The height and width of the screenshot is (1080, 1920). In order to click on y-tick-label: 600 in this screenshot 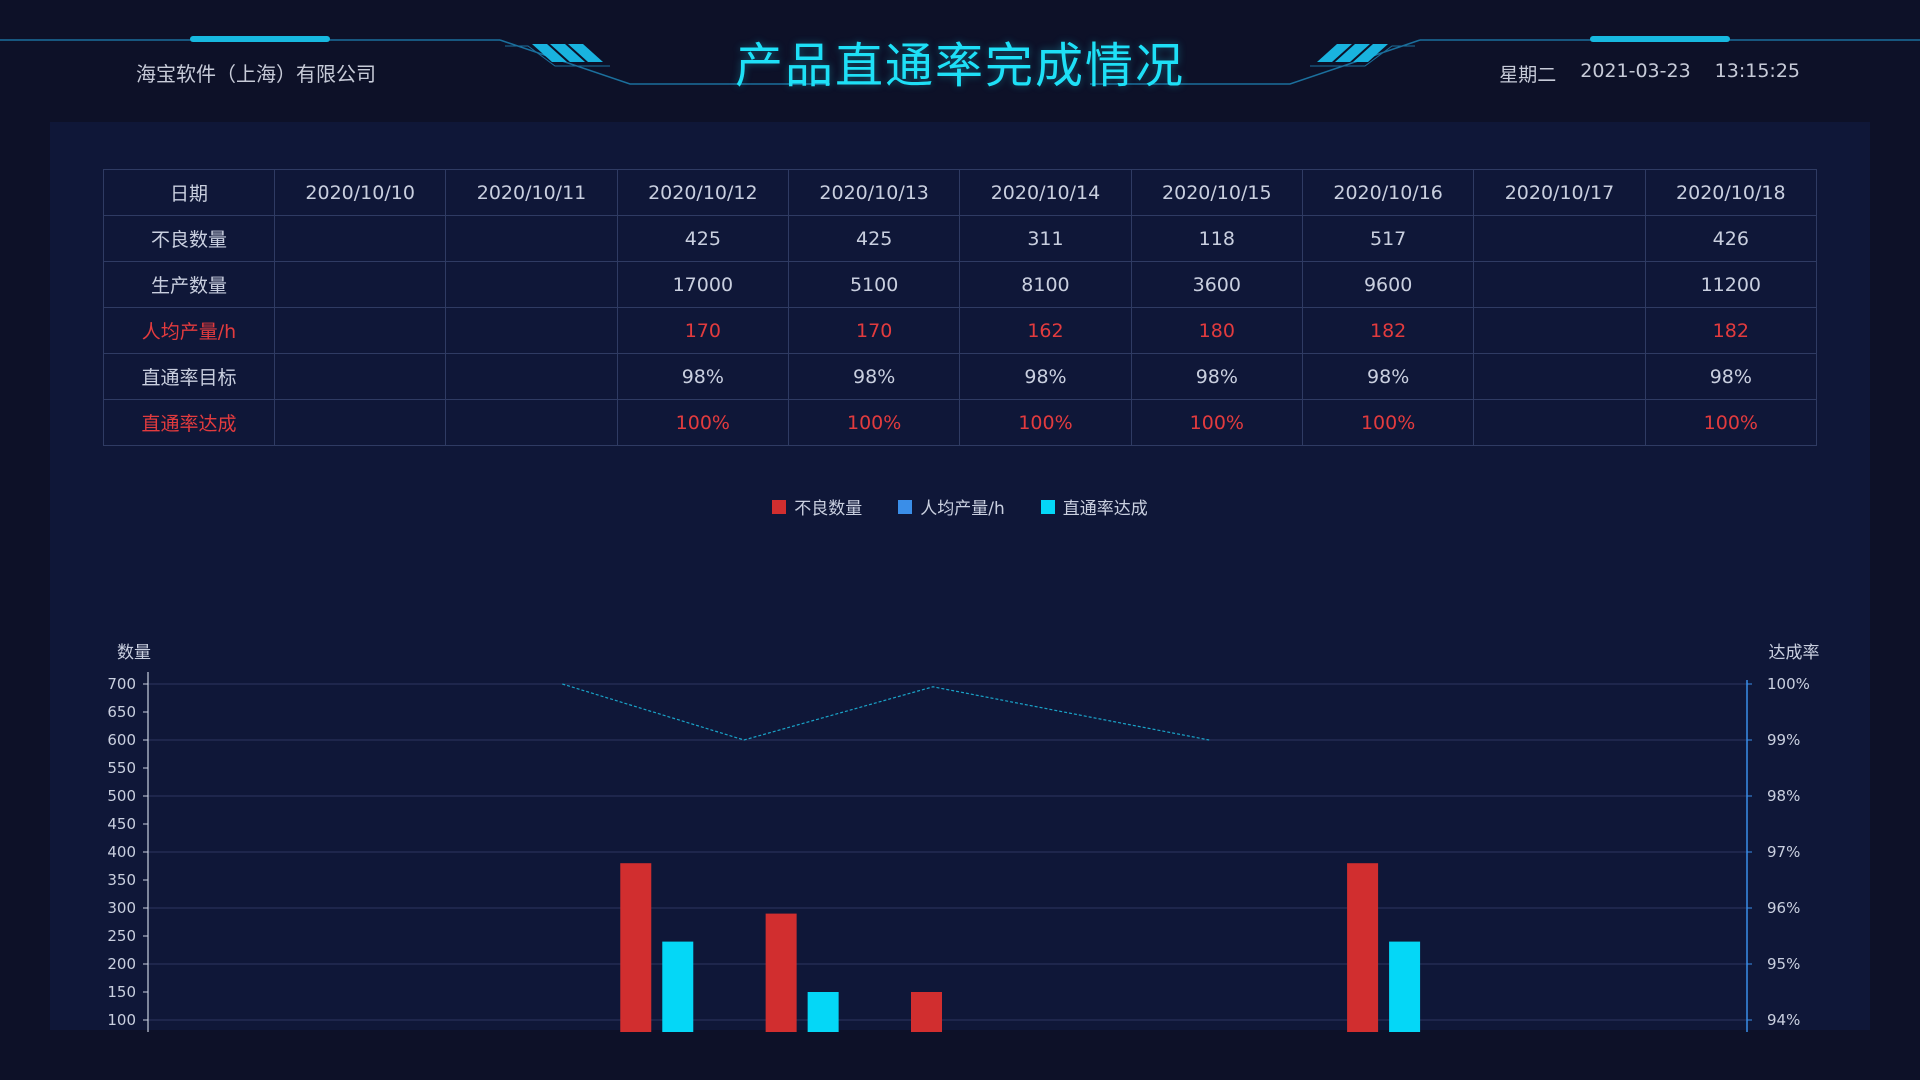, I will do `click(121, 740)`.